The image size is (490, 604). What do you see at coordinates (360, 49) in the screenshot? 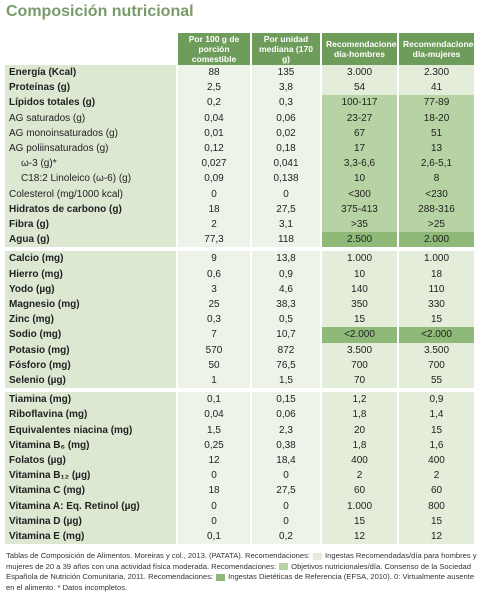
I see `header-cell: Recomendaciones día-hombres` at bounding box center [360, 49].